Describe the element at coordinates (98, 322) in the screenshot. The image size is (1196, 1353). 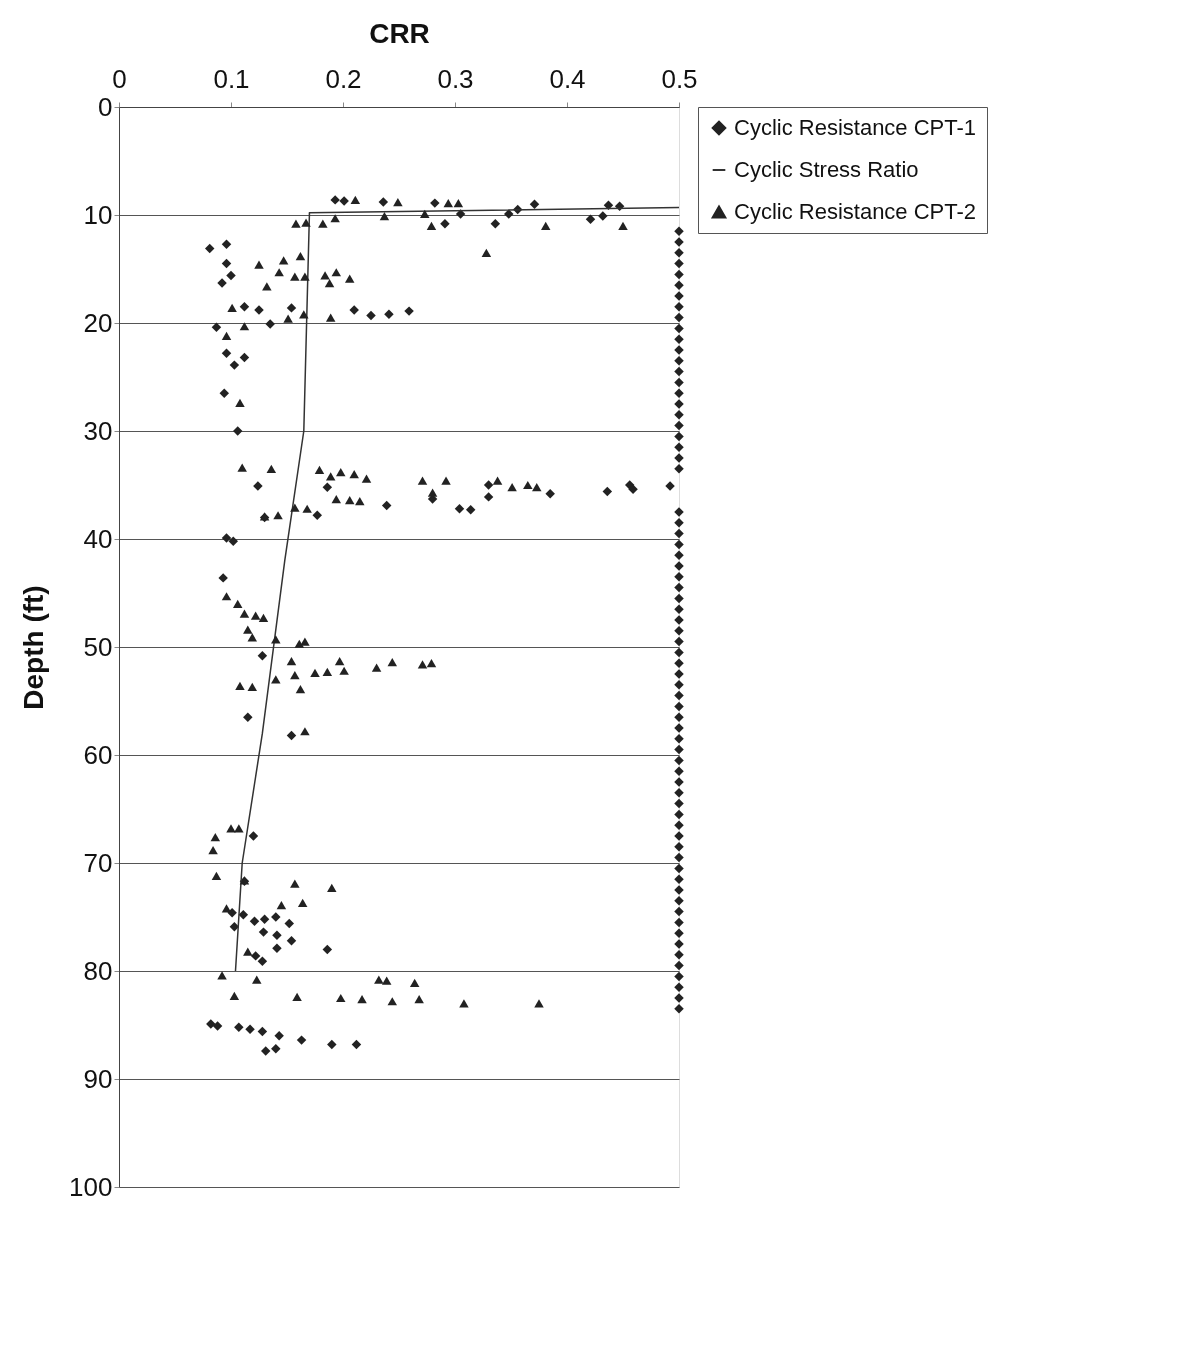
I see `y-tick-label: 20` at that location.